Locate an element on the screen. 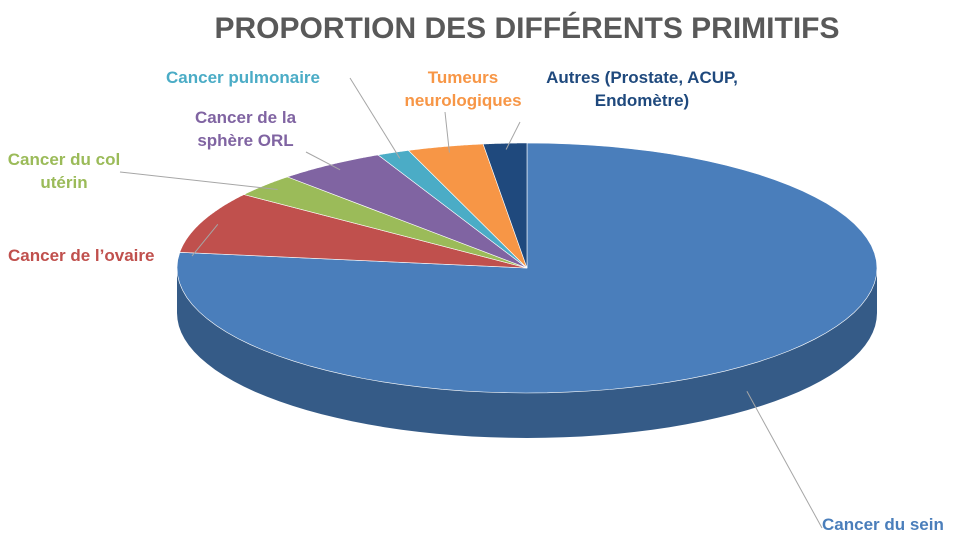  slice-label: Autres (Prostate, ACUP, Endomètre) is located at coordinates (642, 89).